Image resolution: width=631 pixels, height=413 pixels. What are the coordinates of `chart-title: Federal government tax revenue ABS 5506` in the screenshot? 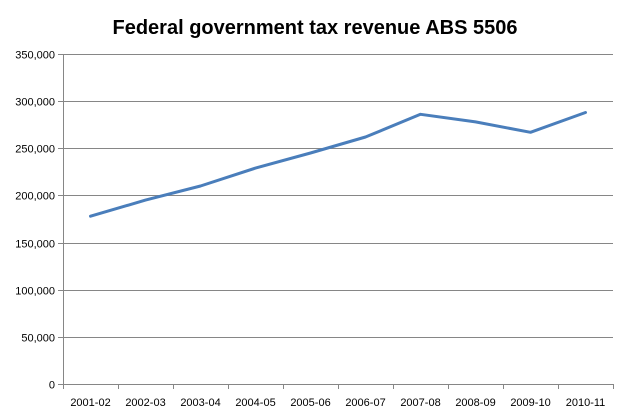 It's located at (315, 28).